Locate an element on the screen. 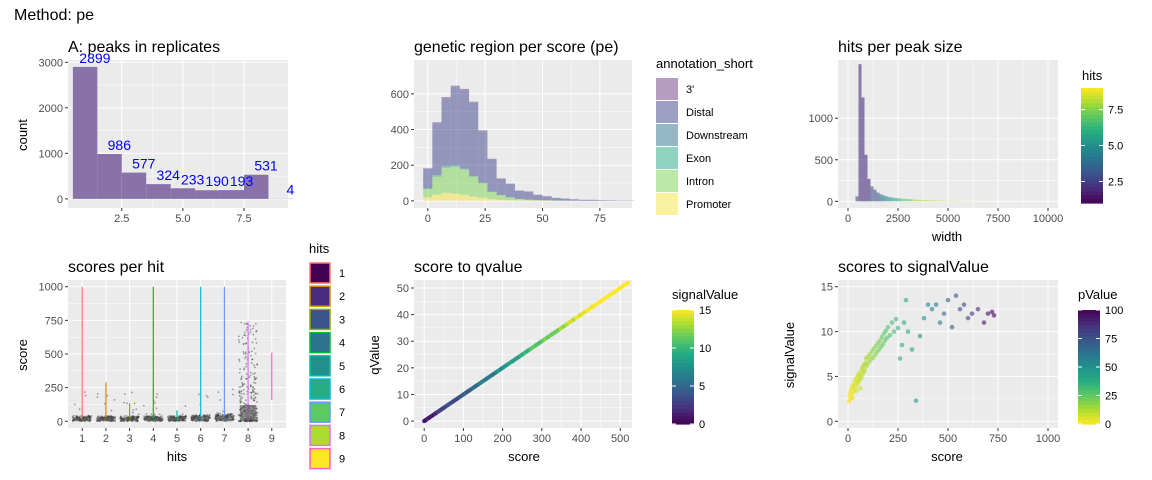  y-axis-label: qValue is located at coordinates (374, 355).